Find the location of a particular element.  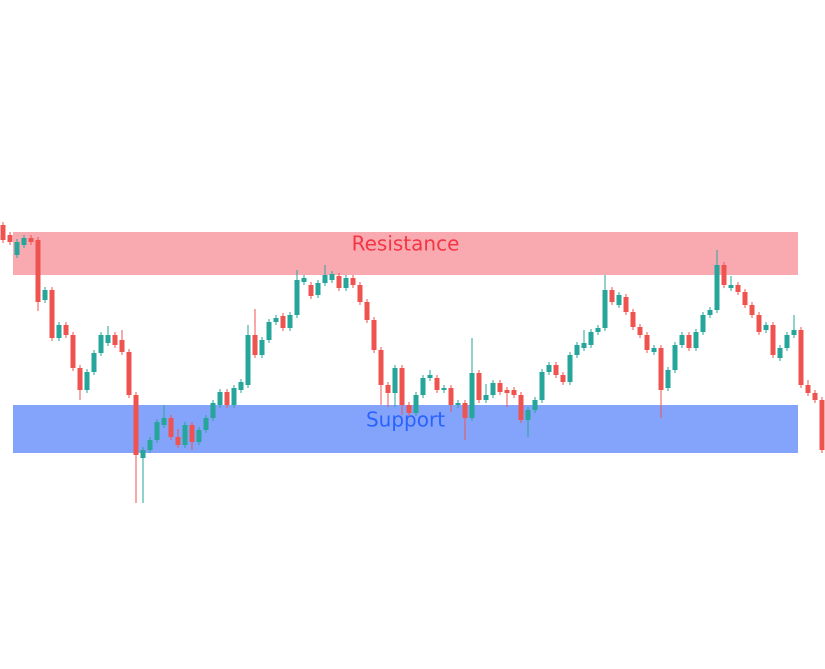

zone-label: Support is located at coordinates (405, 420).